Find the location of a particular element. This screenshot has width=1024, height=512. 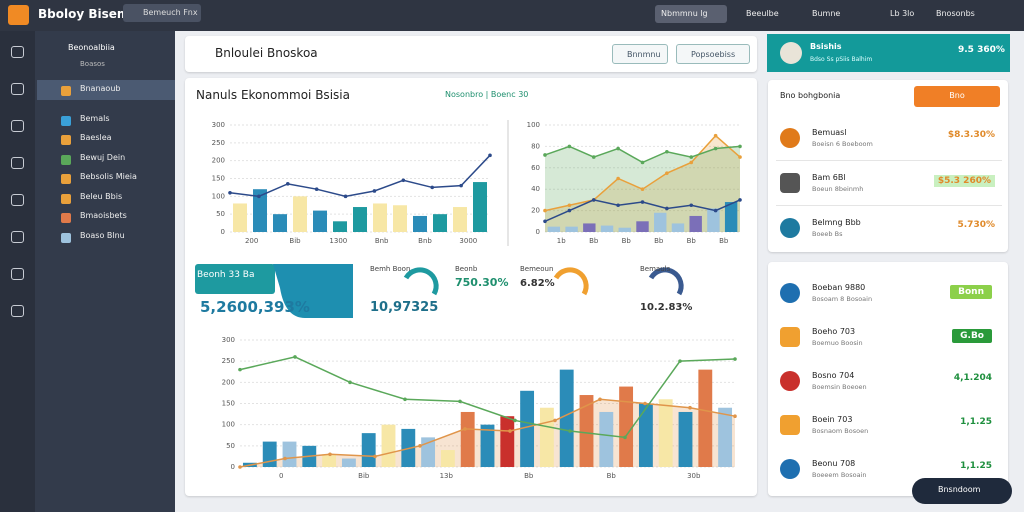

y-tick-label: 50 is located at coordinates (230, 446).